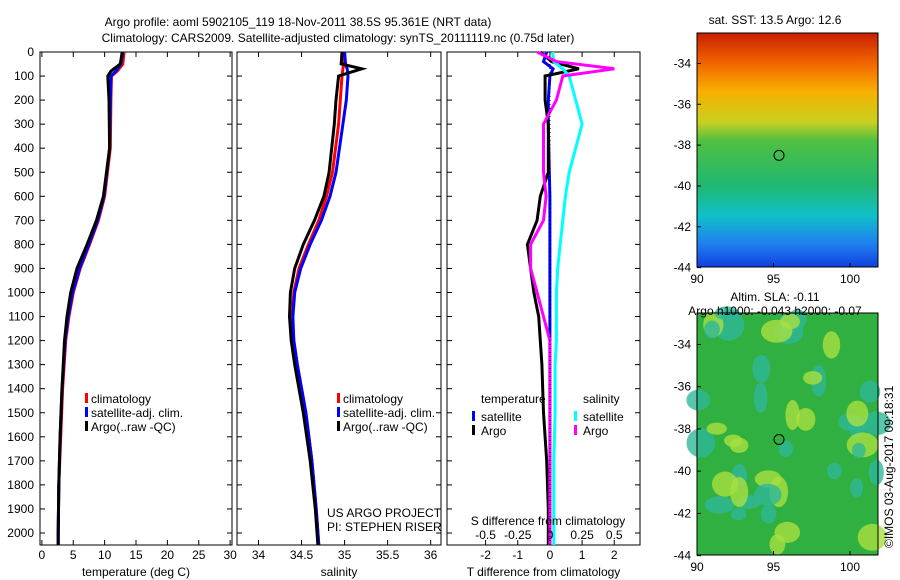 The width and height of the screenshot is (900, 580). Describe the element at coordinates (73, 555) in the screenshot. I see `x-tick-label: 5` at that location.